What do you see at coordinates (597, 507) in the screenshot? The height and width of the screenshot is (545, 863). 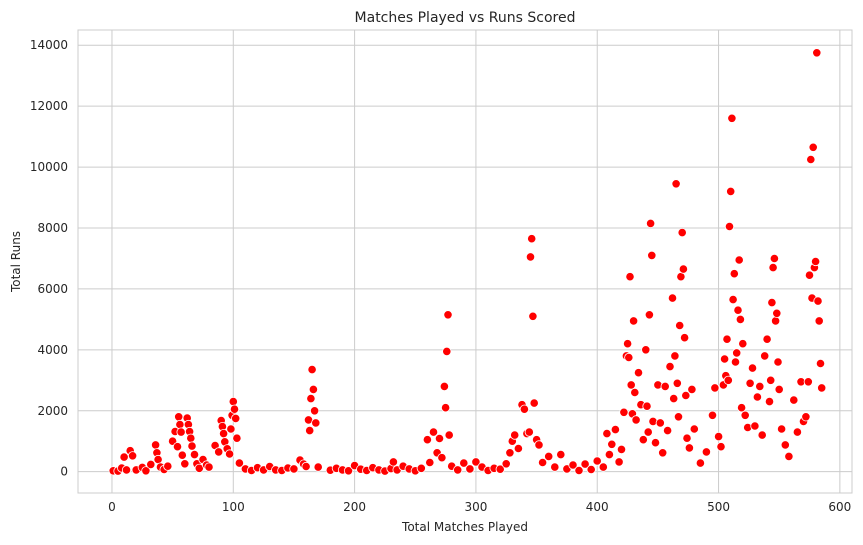 I see `x-tick-label: 400` at bounding box center [597, 507].